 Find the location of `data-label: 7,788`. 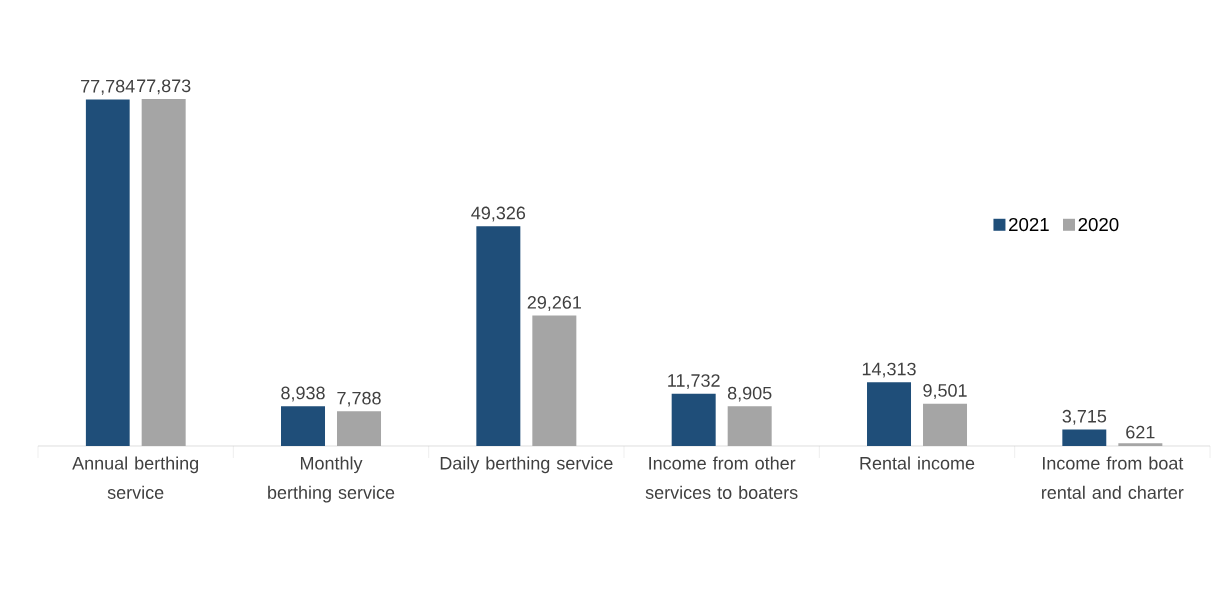

data-label: 7,788 is located at coordinates (359, 399).